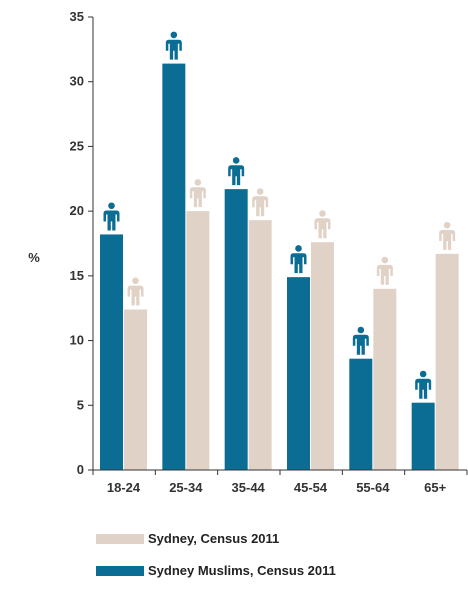 Image resolution: width=468 pixels, height=595 pixels. What do you see at coordinates (77, 16) in the screenshot?
I see `y-tick-label: 35` at bounding box center [77, 16].